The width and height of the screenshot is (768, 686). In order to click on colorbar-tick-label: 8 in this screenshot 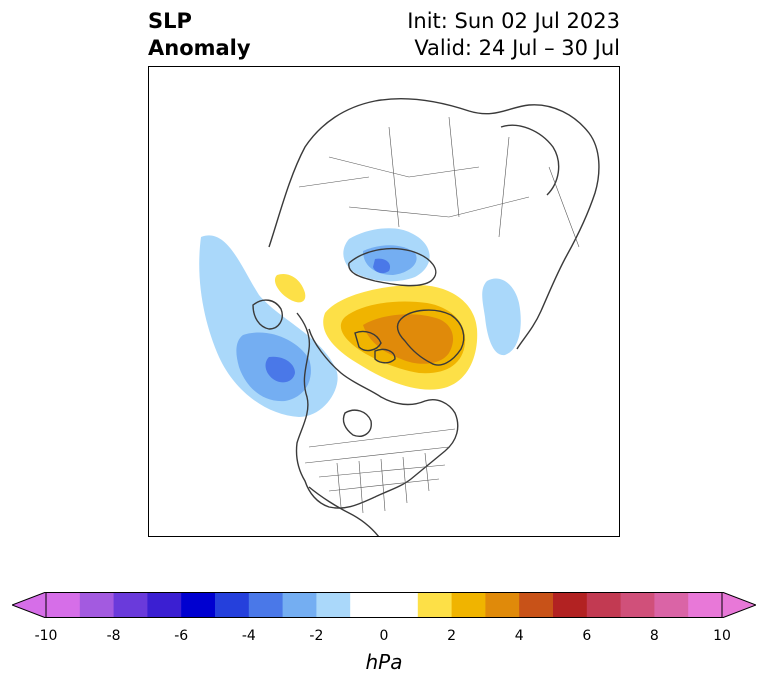, I will do `click(654, 636)`.